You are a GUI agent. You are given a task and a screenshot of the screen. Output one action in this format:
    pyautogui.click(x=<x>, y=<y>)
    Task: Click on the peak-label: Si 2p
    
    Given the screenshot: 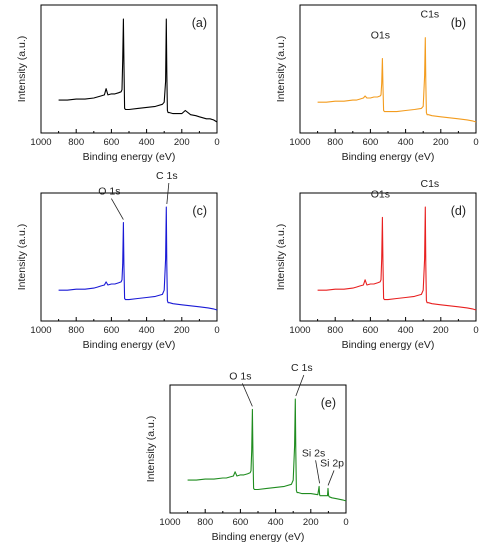 What is the action you would take?
    pyautogui.click(x=332, y=463)
    